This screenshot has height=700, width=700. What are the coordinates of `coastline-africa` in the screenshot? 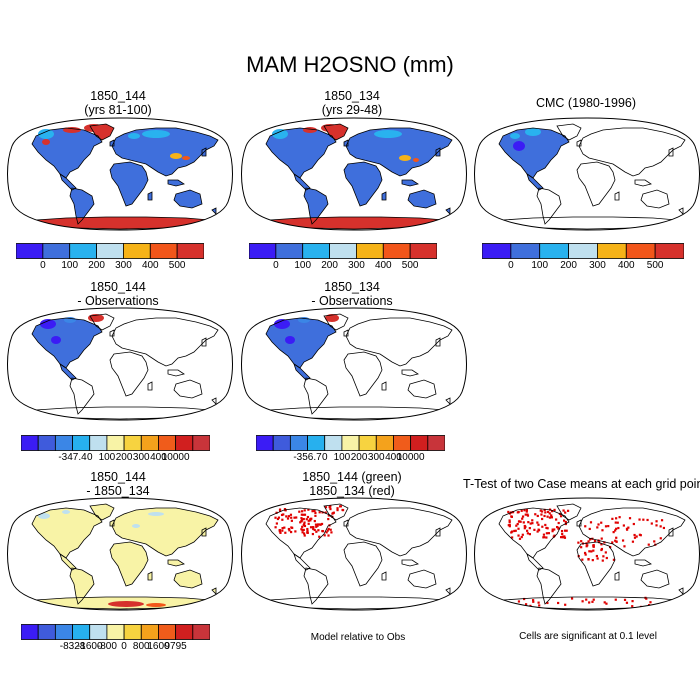 It's located at (363, 374).